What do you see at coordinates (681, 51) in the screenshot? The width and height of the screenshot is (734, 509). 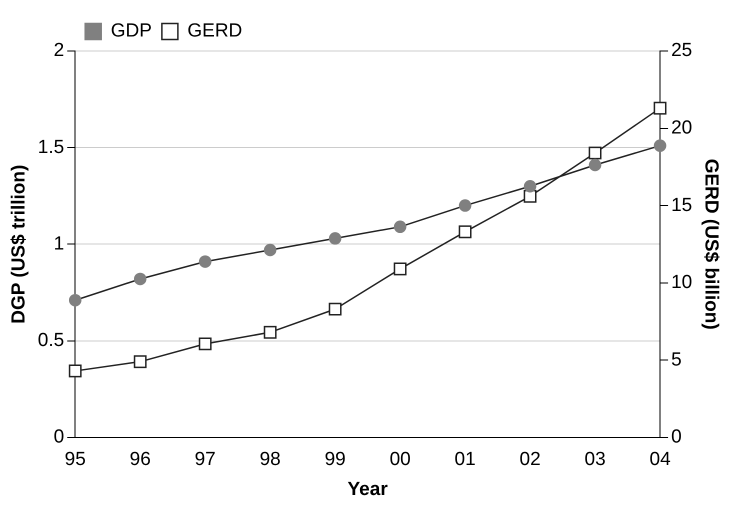 I see `y2-tick-label: 25` at bounding box center [681, 51].